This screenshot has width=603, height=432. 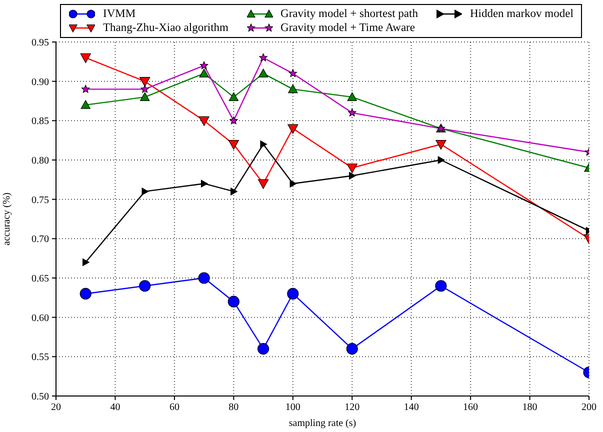 I want to click on y-tick-label: 0.60, so click(x=40, y=318).